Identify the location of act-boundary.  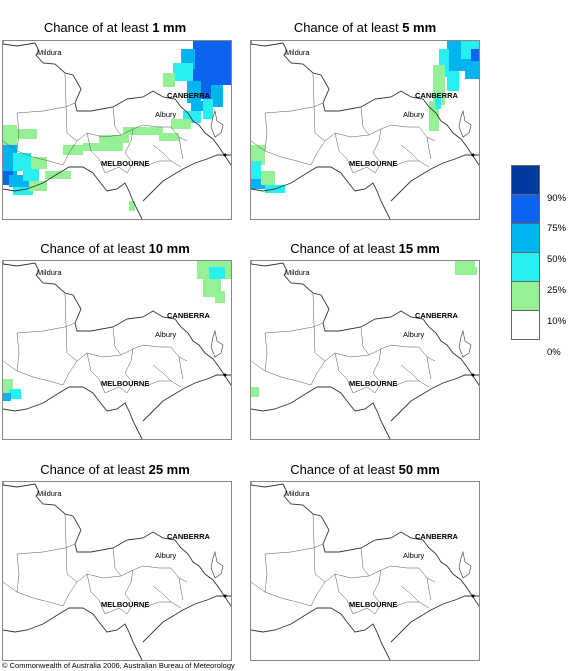
(217, 564).